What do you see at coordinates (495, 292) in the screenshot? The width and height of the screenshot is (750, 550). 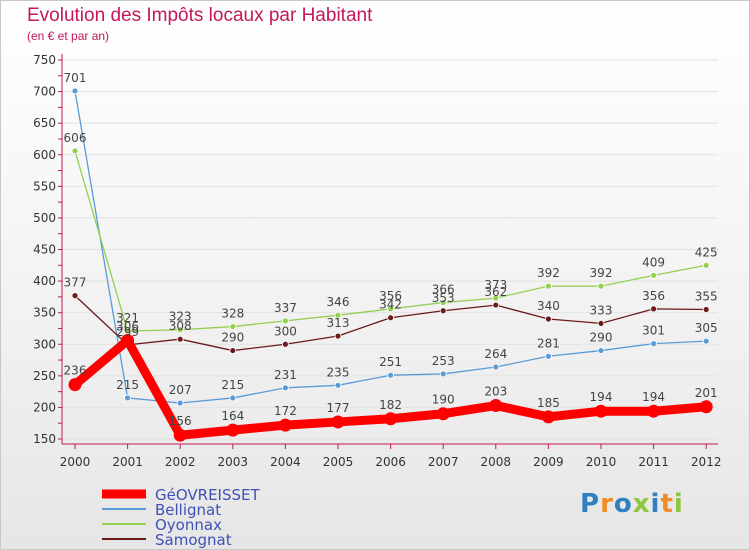 I see `data-label-samognat-2008: 362` at bounding box center [495, 292].